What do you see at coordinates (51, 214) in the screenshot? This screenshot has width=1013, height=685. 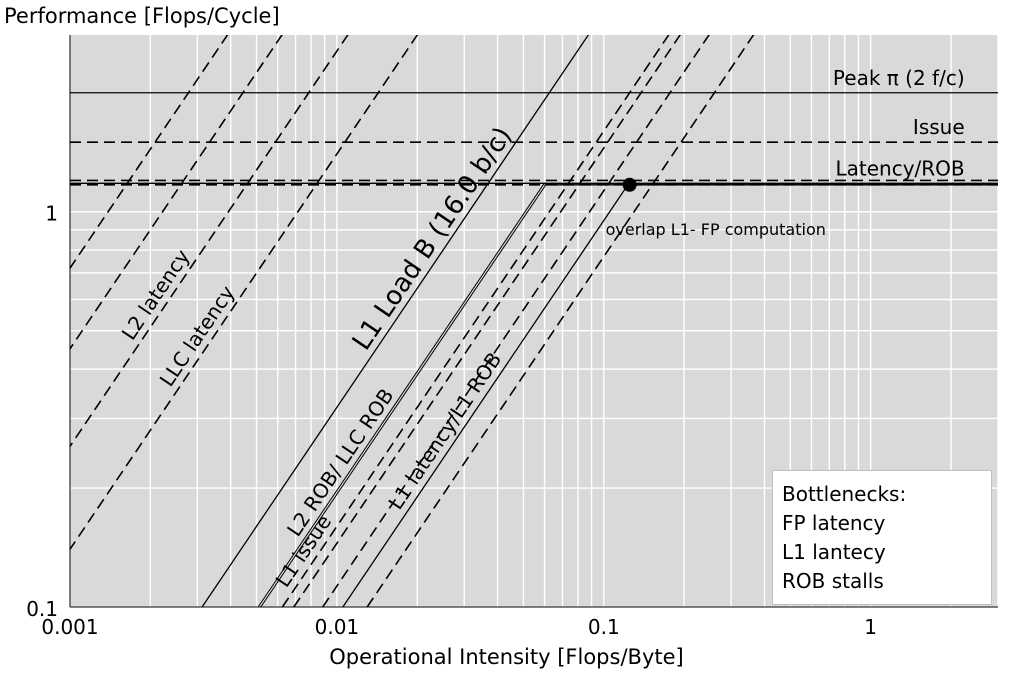 I see `y-tick-label: 1` at bounding box center [51, 214].